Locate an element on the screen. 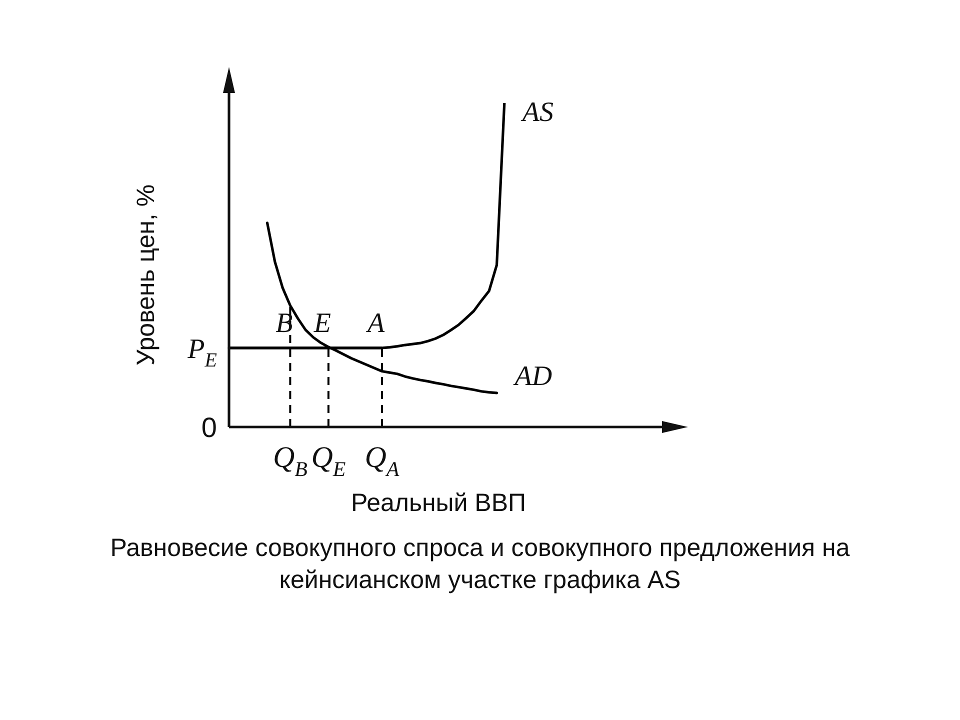 This screenshot has height=720, width=960. series-label: AD is located at coordinates (532, 376).